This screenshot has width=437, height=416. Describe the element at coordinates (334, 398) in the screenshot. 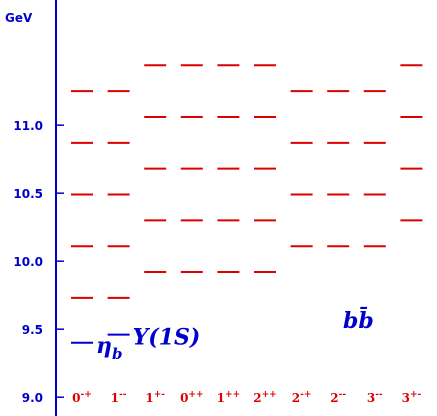

I see `category-base-7: 2` at that location.